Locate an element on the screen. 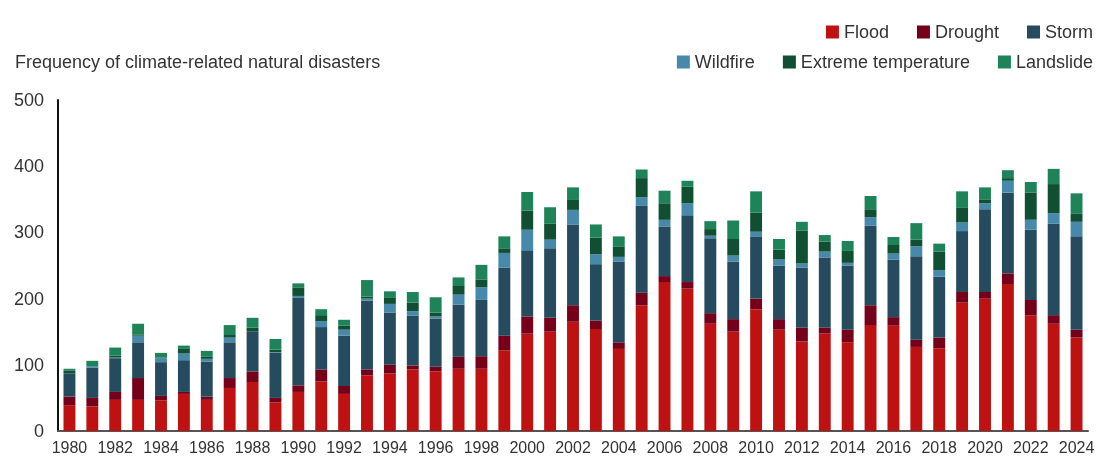 The image size is (1117, 459). x-tick-label: 1996 is located at coordinates (435, 447).